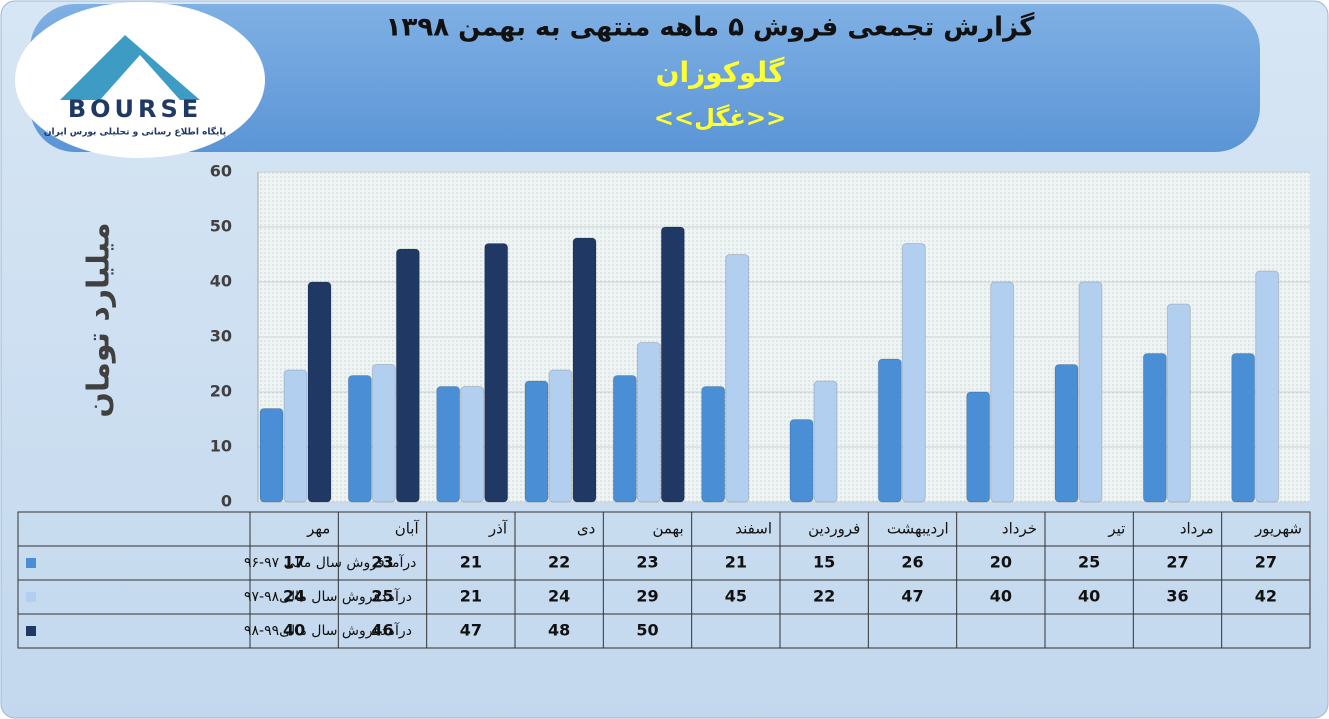 The height and width of the screenshot is (719, 1329). Describe the element at coordinates (1019, 529) in the screenshot. I see `x-tick-label: خرداد` at that location.